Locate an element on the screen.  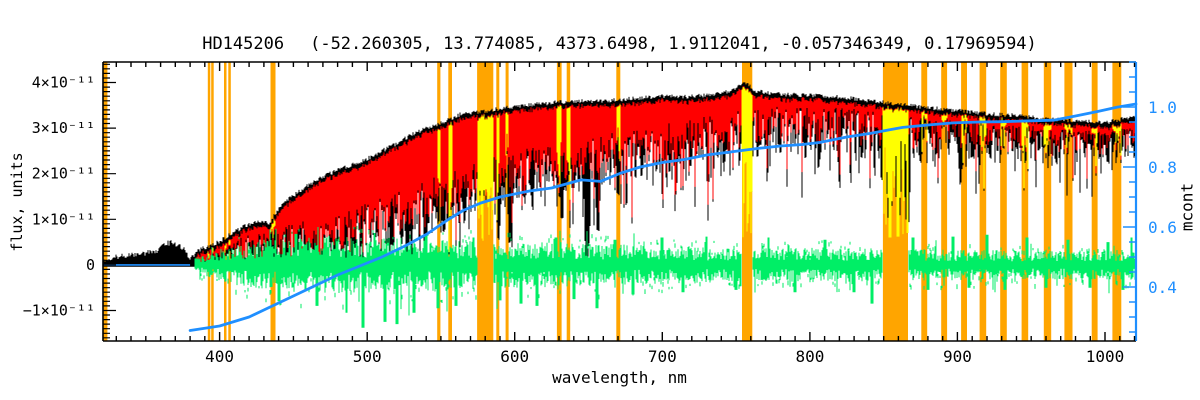
tick-label: 1000 is located at coordinates (1105, 356).